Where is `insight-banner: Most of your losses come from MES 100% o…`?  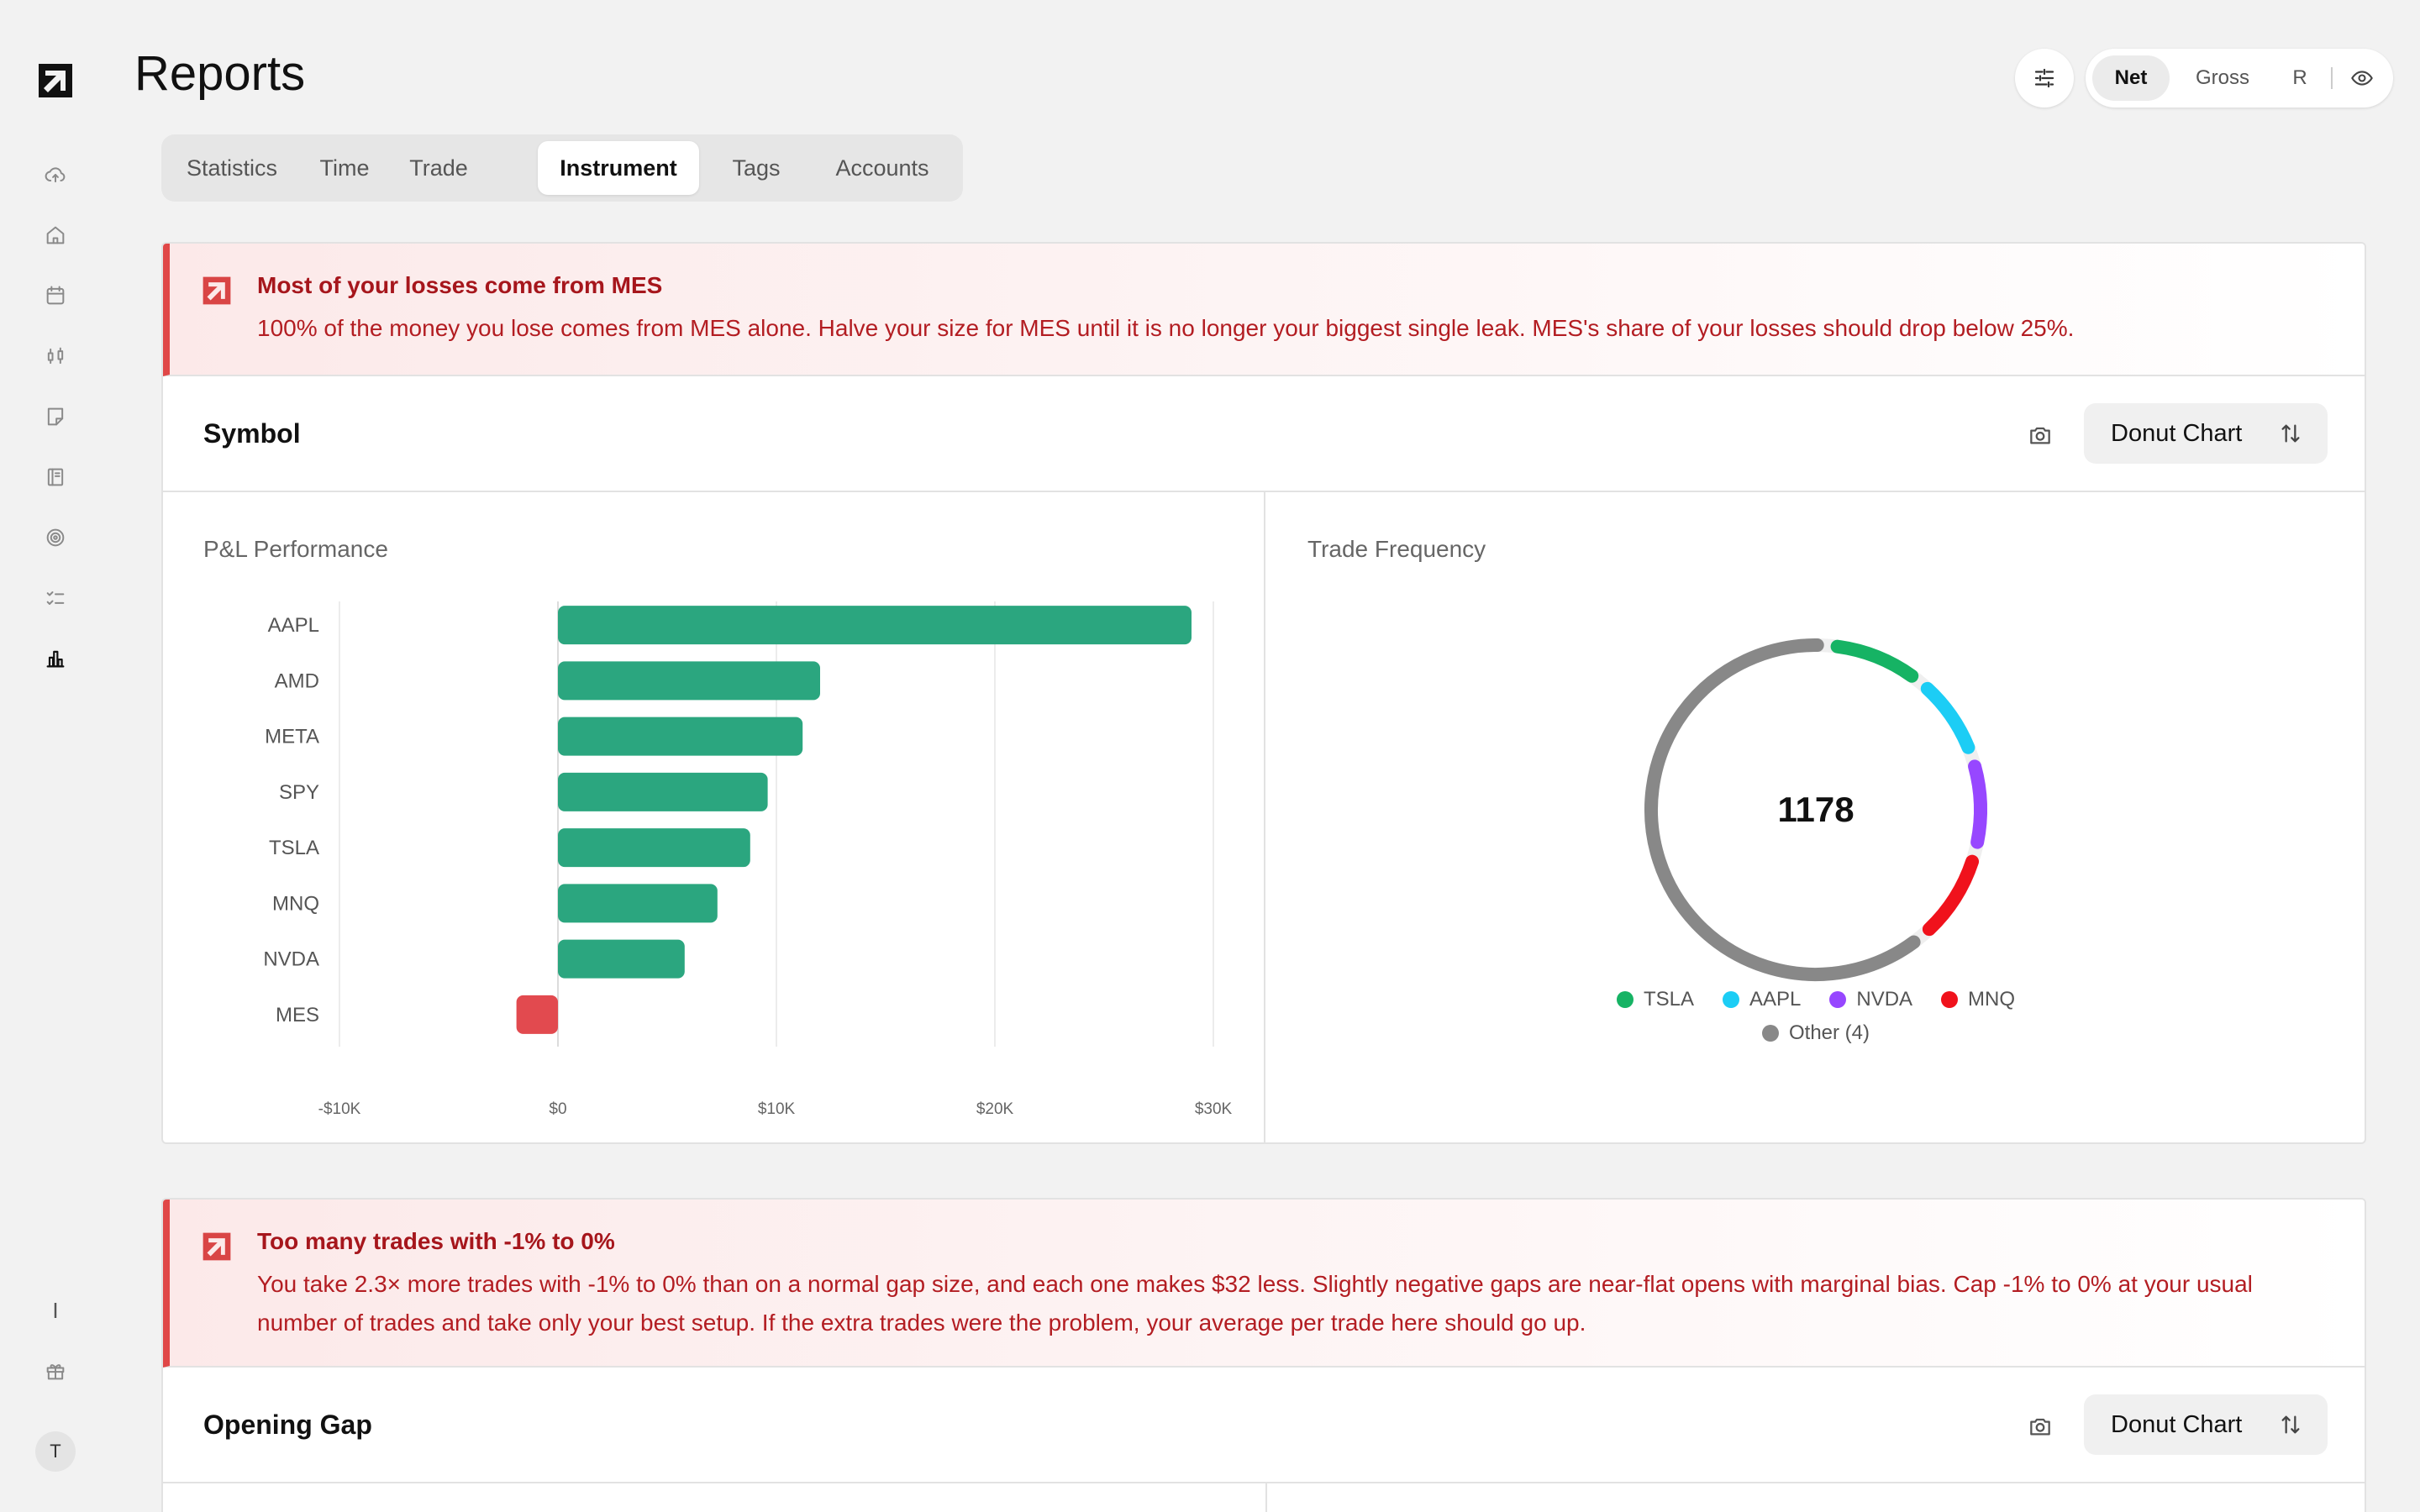
insight-banner: Most of your losses come from MES 100% o… is located at coordinates (1264, 310).